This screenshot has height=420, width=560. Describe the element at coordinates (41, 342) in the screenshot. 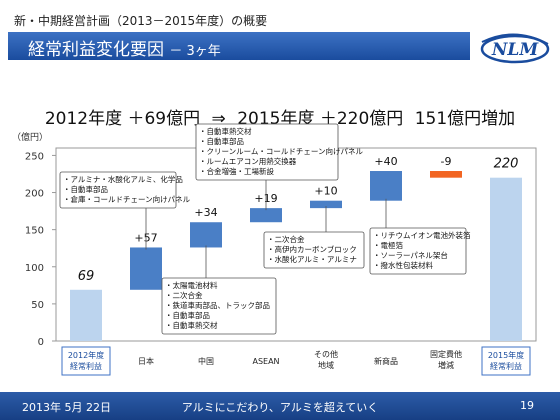

I see `y-tick-label: 0` at that location.